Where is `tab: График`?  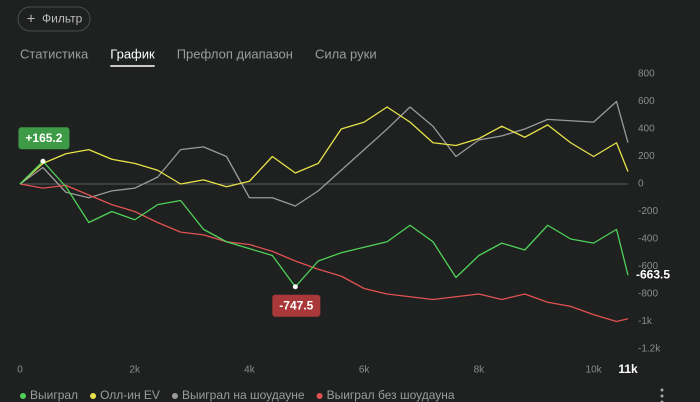 tab: График is located at coordinates (132, 53).